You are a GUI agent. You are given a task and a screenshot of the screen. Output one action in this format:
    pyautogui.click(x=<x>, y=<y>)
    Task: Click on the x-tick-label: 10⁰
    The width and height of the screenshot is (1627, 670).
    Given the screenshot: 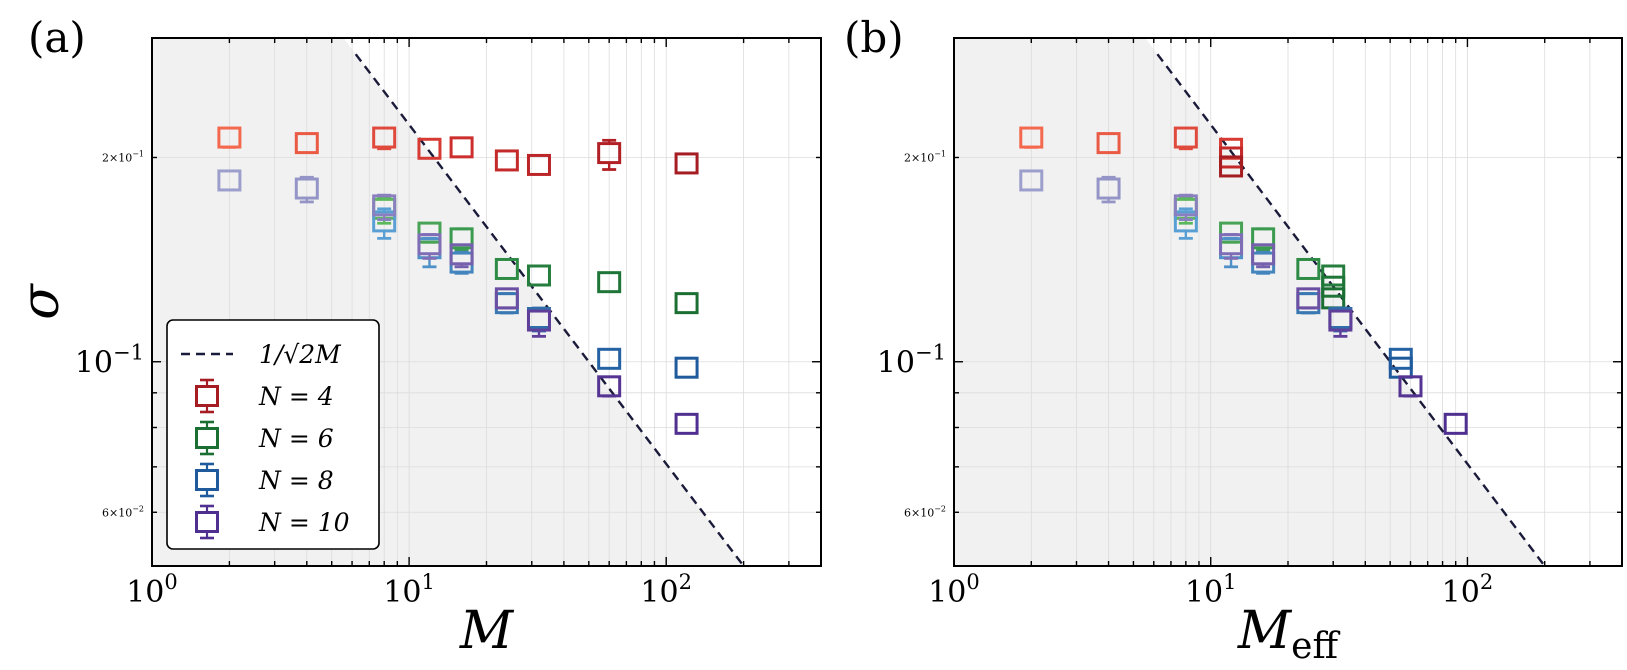 What is the action you would take?
    pyautogui.click(x=954, y=590)
    